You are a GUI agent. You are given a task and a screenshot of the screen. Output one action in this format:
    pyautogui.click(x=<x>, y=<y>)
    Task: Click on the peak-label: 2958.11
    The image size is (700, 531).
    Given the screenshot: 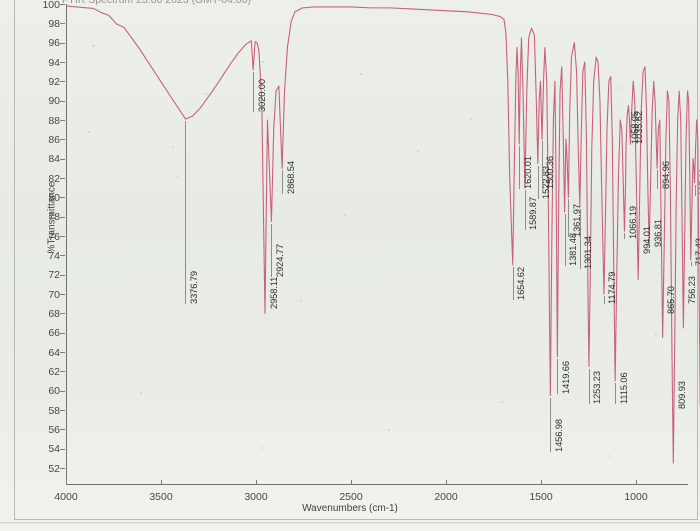 What is the action you would take?
    pyautogui.click(x=273, y=292)
    